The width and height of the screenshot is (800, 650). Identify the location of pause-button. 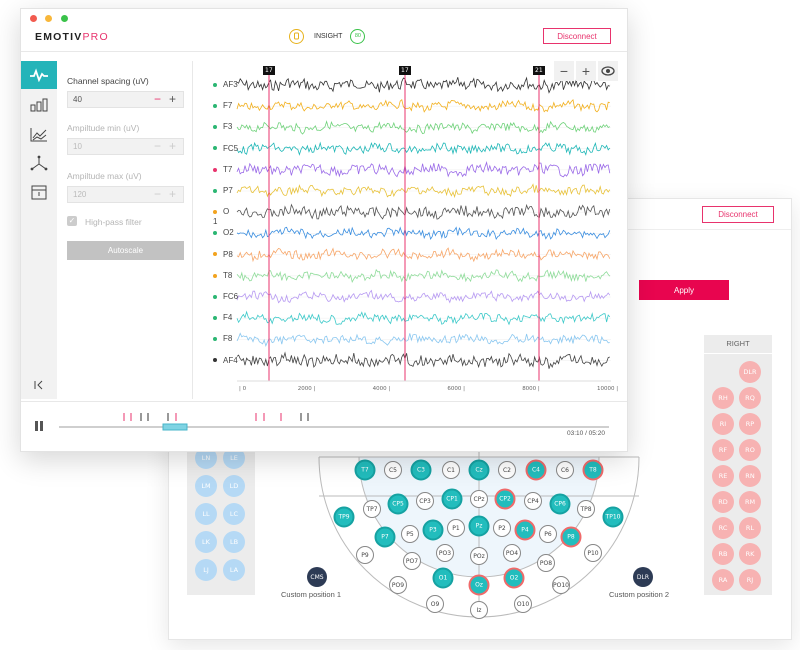
(39, 425).